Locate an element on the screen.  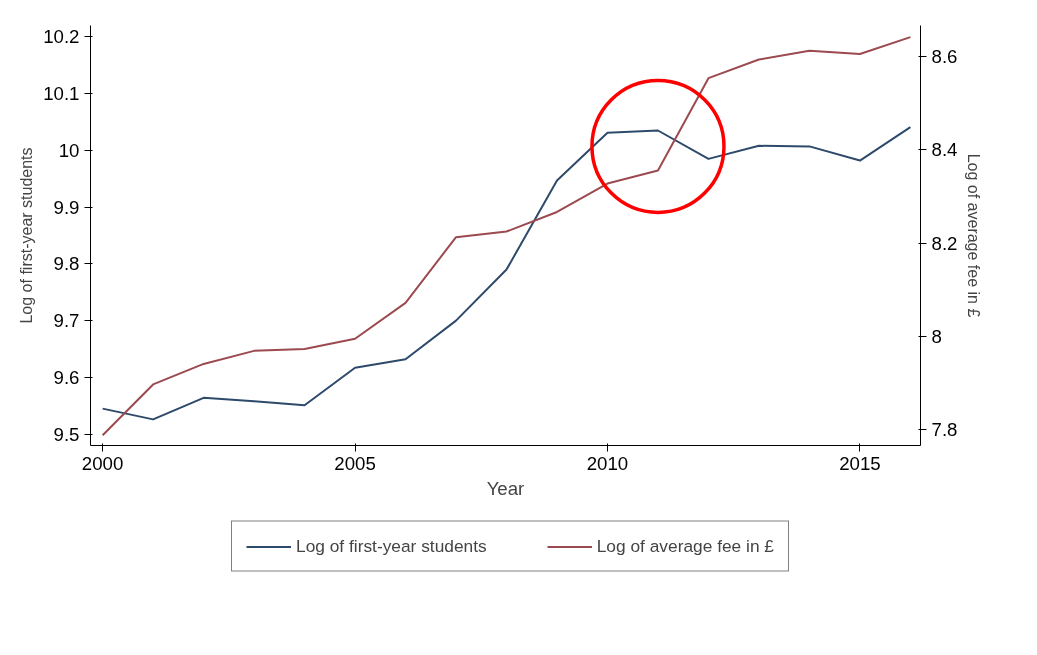
y-tick-label: 10.2 is located at coordinates (61, 37).